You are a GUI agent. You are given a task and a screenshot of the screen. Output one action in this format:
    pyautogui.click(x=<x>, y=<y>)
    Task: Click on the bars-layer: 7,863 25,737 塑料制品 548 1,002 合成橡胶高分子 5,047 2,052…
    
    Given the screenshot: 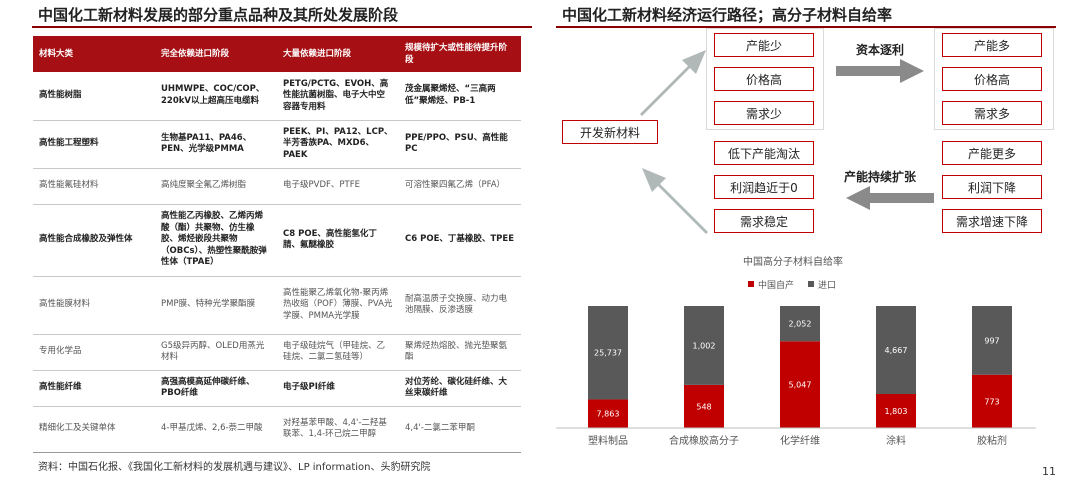 What is the action you would take?
    pyautogui.click(x=800, y=376)
    